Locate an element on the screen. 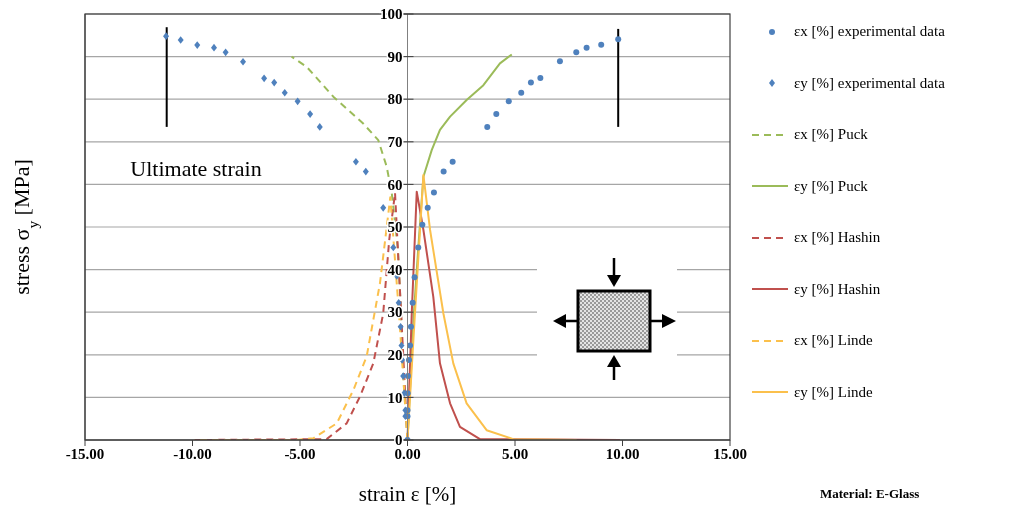 Image resolution: width=1017 pixels, height=512 pixels. y-tick-label: 50 is located at coordinates (395, 227).